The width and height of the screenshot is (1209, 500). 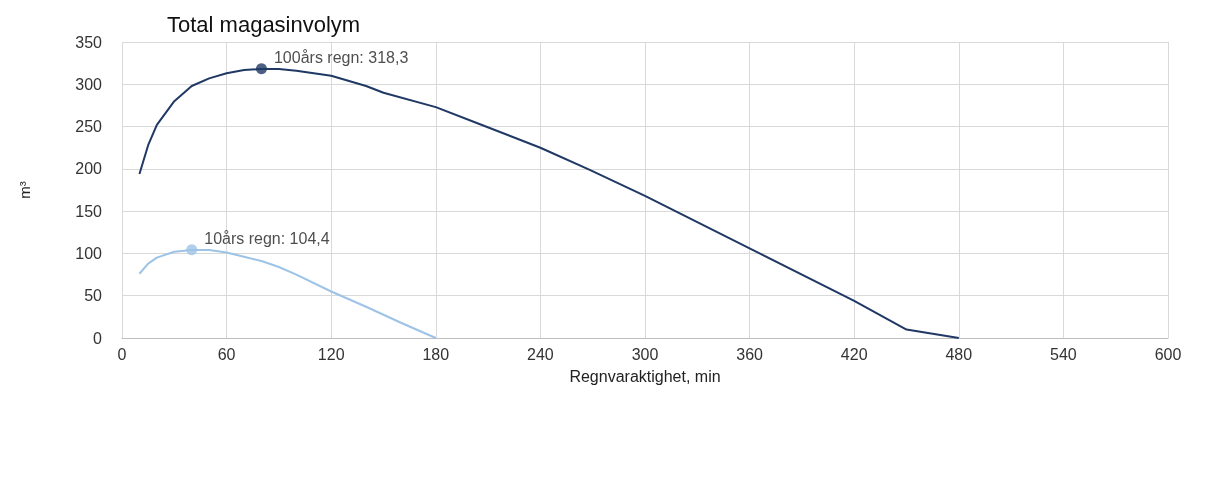 What do you see at coordinates (89, 169) in the screenshot?
I see `y-tick-label: 200` at bounding box center [89, 169].